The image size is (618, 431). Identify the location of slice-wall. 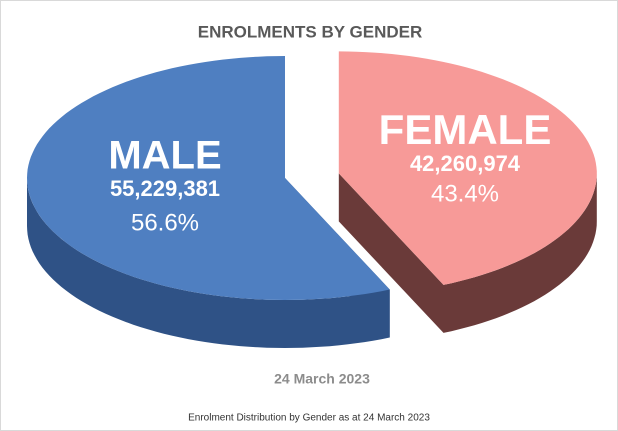
(520, 253).